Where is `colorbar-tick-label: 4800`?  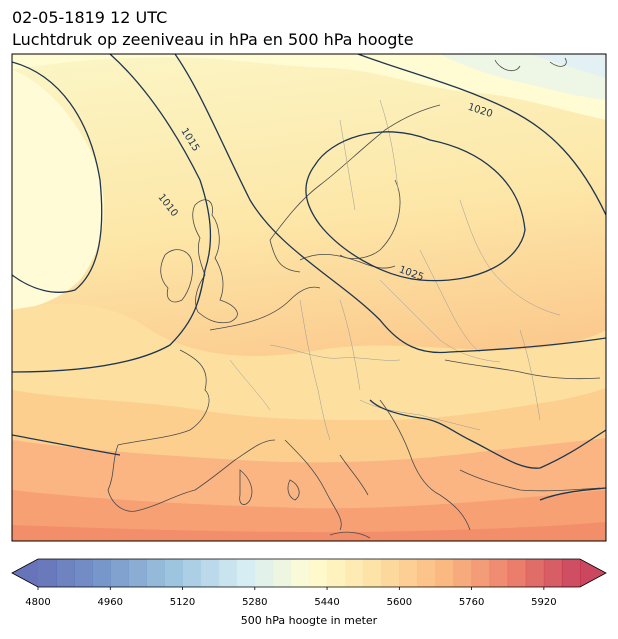
colorbar-tick-label: 4800 is located at coordinates (38, 602).